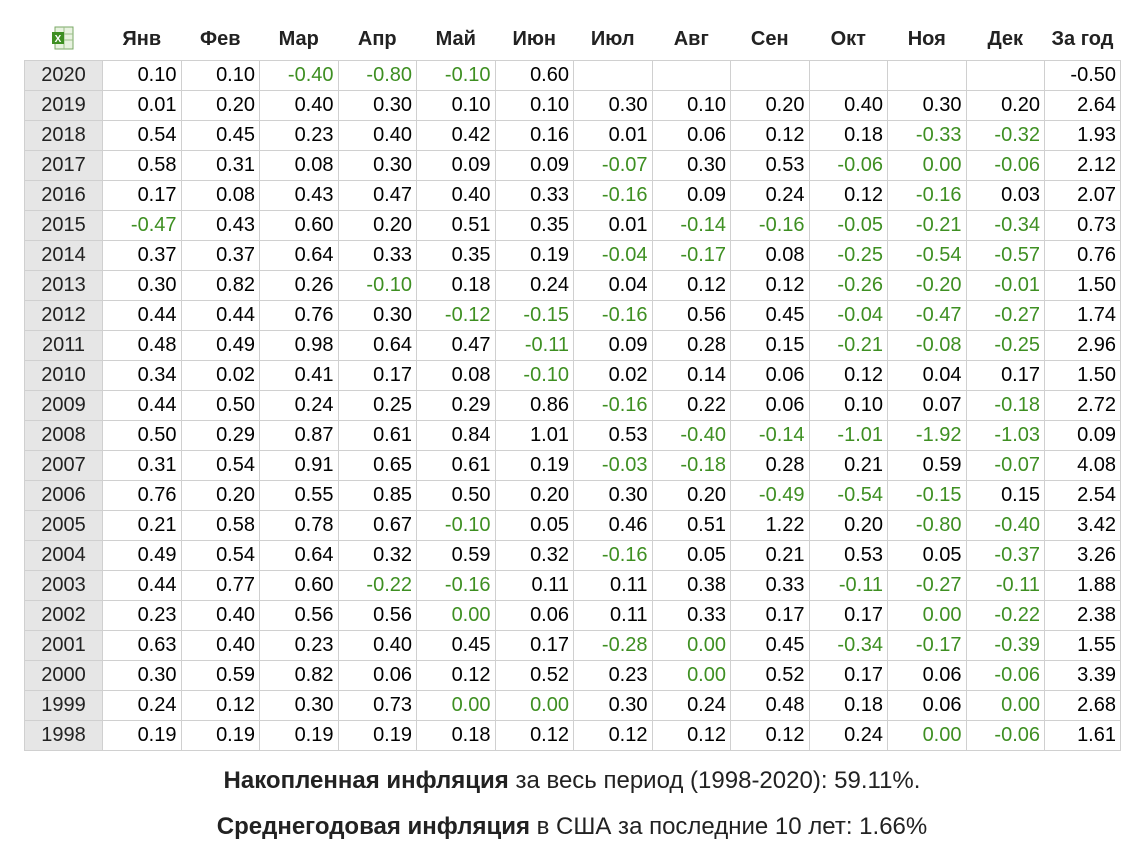 The width and height of the screenshot is (1144, 850). What do you see at coordinates (770, 645) in the screenshot?
I see `month-value-cell: 0.45` at bounding box center [770, 645].